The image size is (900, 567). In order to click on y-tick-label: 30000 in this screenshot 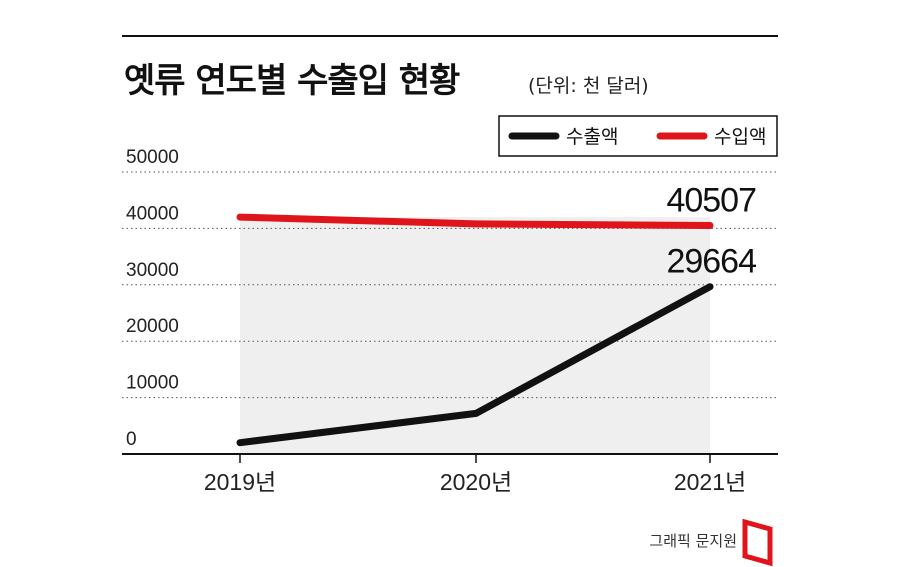, I will do `click(152, 270)`.